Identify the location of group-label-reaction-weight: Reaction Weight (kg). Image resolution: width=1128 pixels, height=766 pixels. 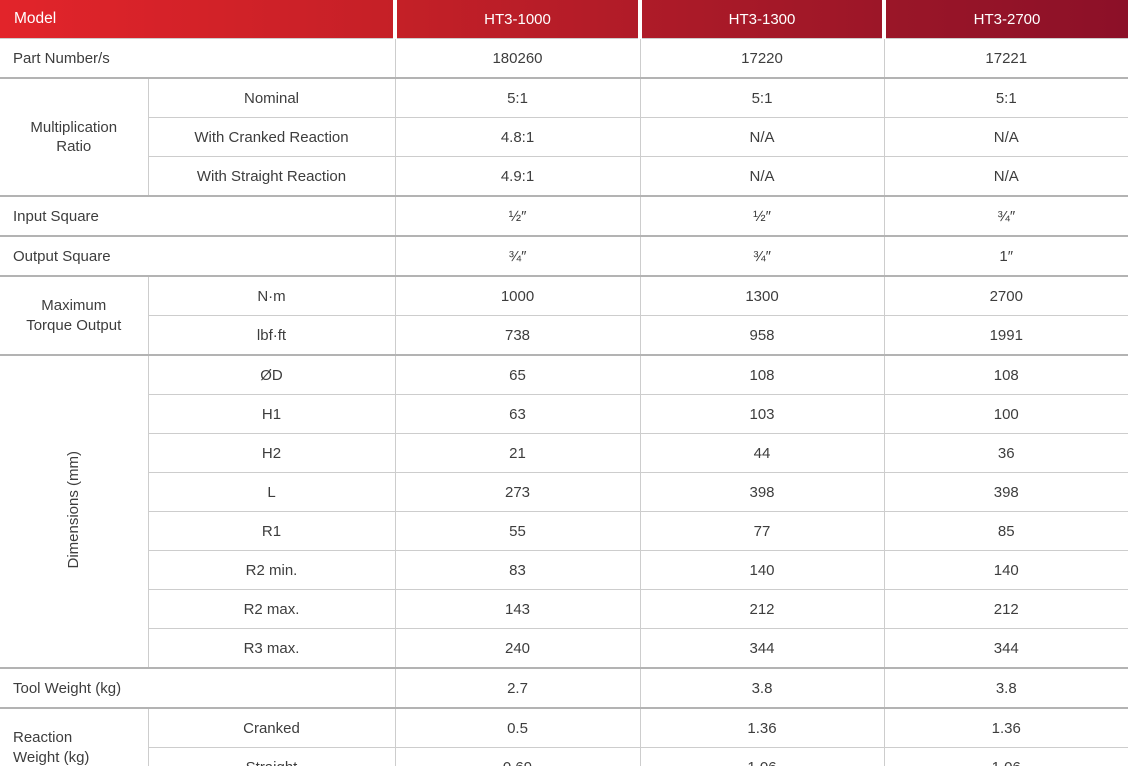
(74, 737).